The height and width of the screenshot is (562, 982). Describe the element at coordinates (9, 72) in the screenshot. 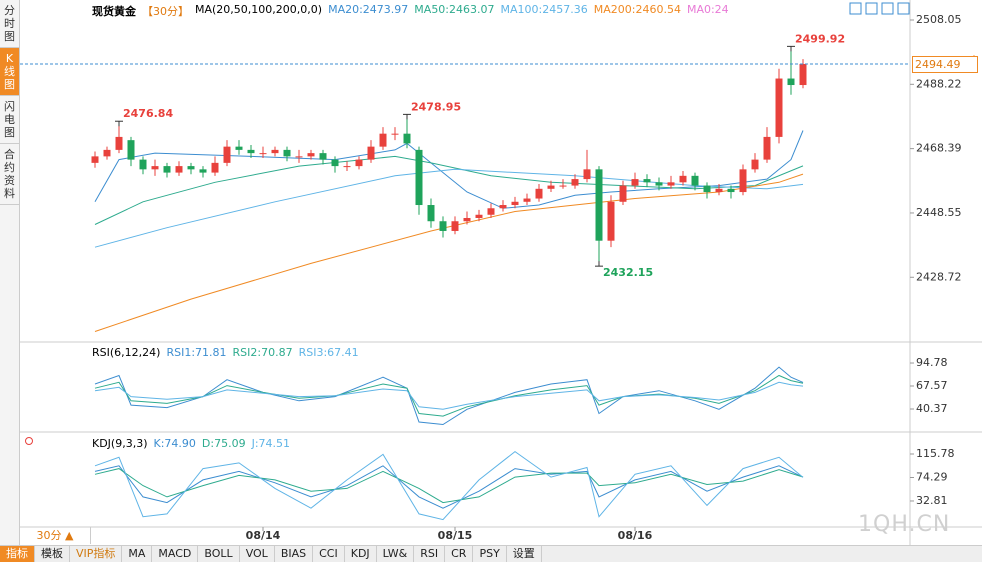

I see `side-tab: K线图` at that location.